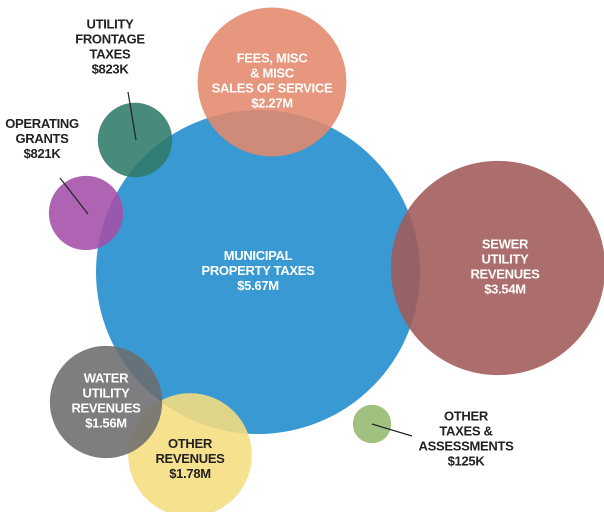 The height and width of the screenshot is (512, 604). I want to click on label-line: WATER, so click(106, 378).